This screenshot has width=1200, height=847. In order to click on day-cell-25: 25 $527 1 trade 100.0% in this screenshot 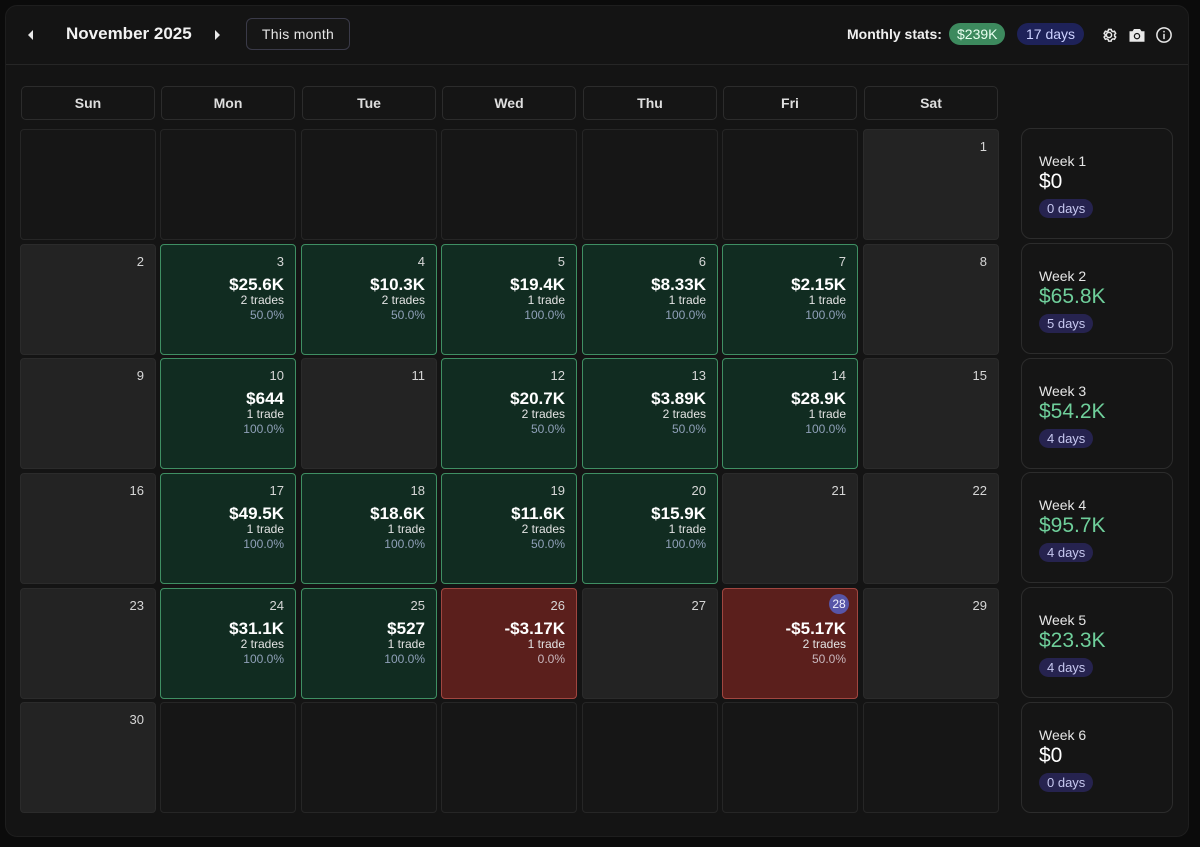, I will do `click(369, 643)`.